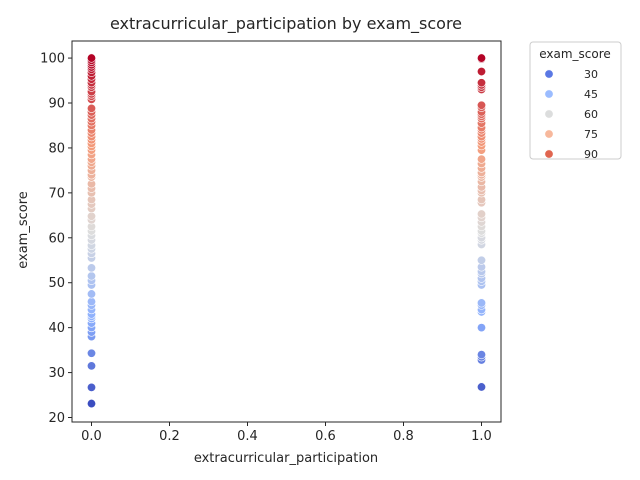 Image resolution: width=640 pixels, height=480 pixels. What do you see at coordinates (56, 193) in the screenshot?
I see `y-tick-label: 70` at bounding box center [56, 193].